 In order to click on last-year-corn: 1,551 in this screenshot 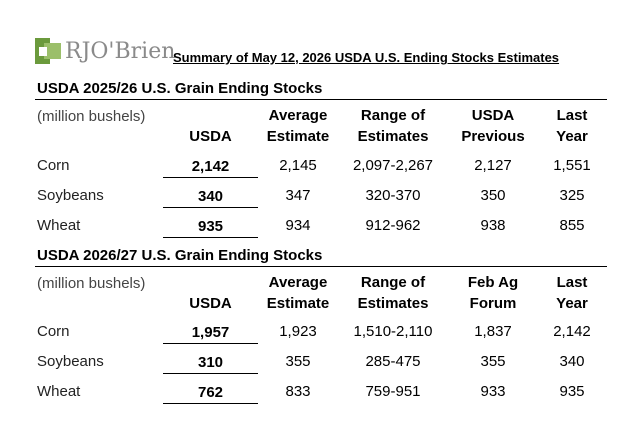, I will do `click(572, 165)`.